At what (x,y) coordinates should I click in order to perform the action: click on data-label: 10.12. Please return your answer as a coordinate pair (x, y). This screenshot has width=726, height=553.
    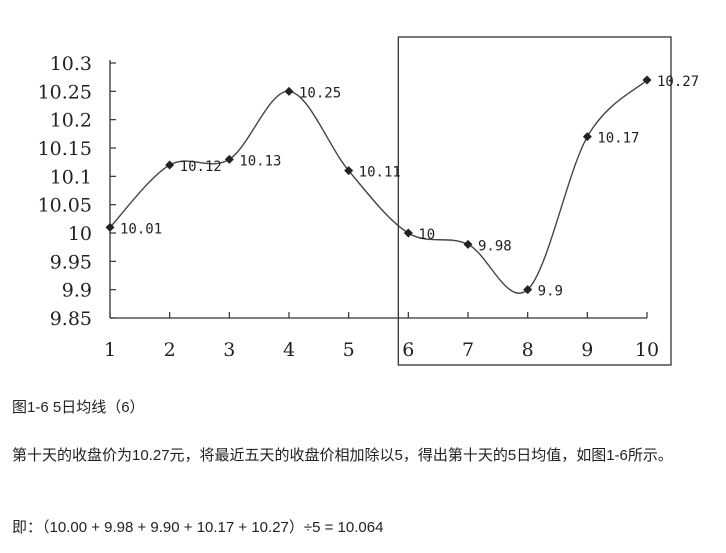
    Looking at the image, I should click on (201, 167).